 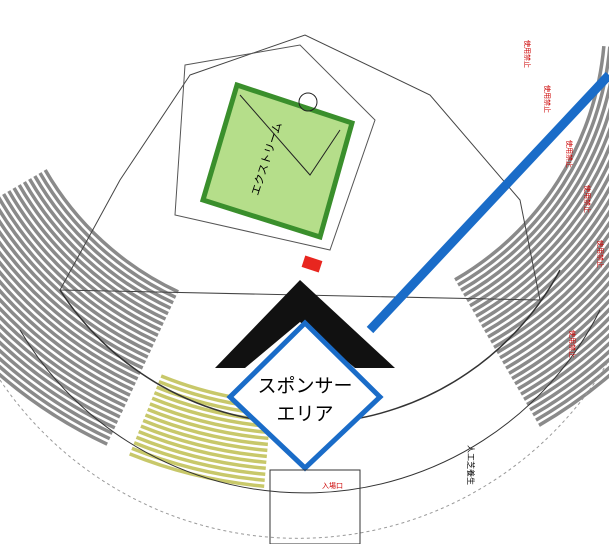 I want to click on marker, so click(x=308, y=102).